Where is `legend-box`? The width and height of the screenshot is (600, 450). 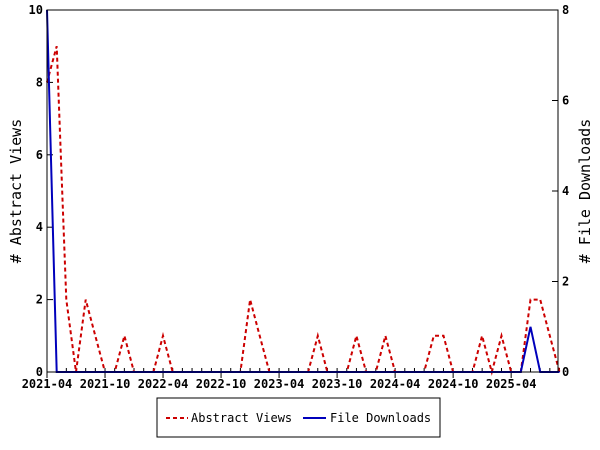 legend-box is located at coordinates (298, 417).